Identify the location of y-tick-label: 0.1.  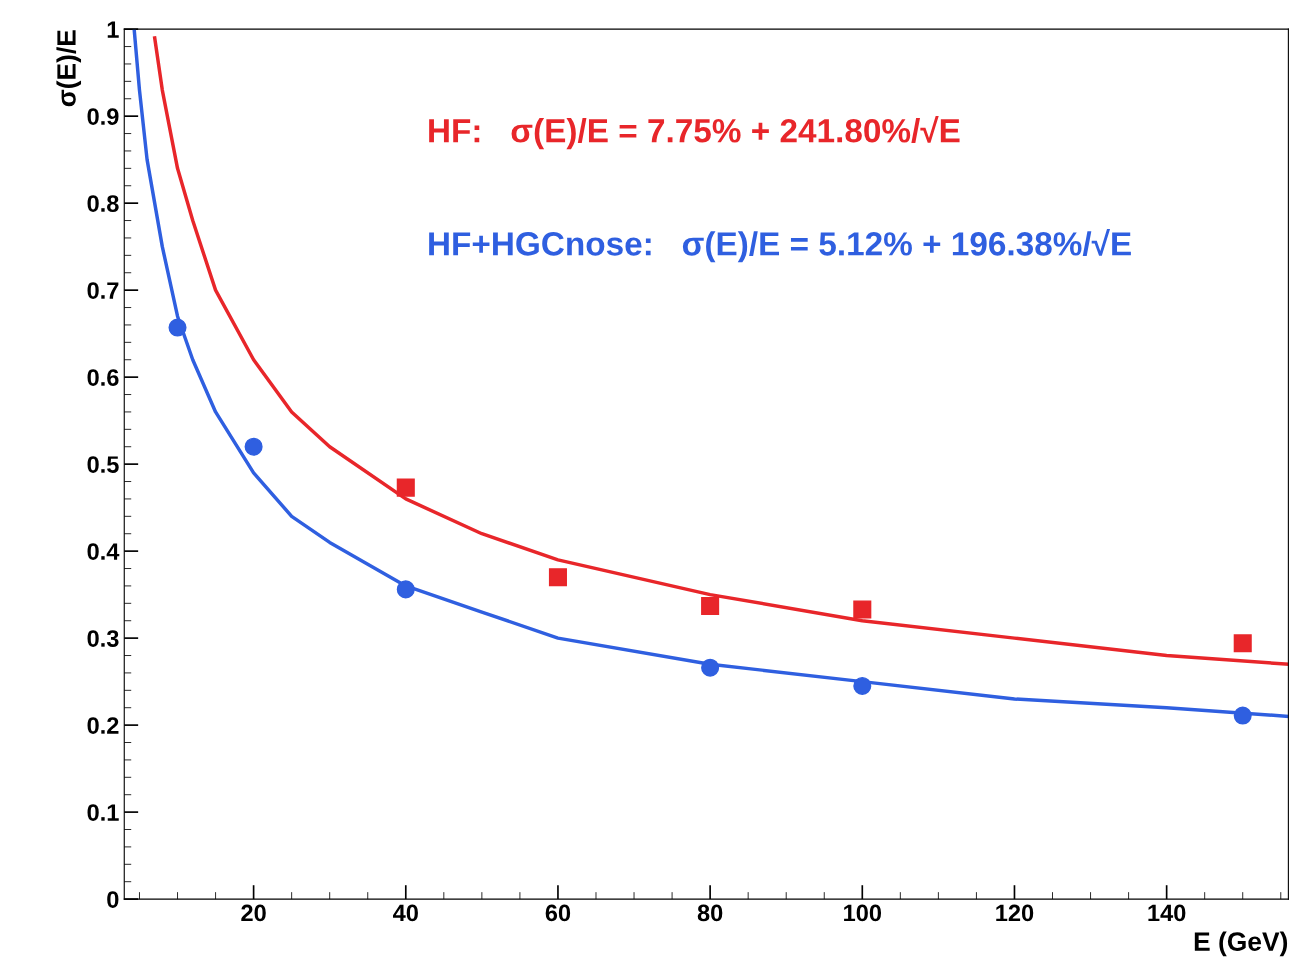
(103, 812).